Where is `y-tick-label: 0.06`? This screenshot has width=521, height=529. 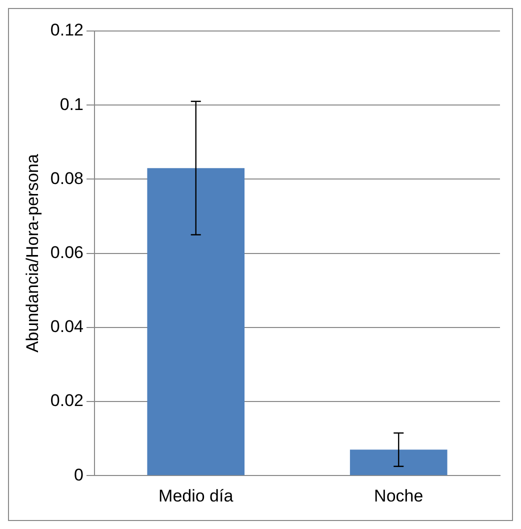 y-tick-label: 0.06 is located at coordinates (67, 252).